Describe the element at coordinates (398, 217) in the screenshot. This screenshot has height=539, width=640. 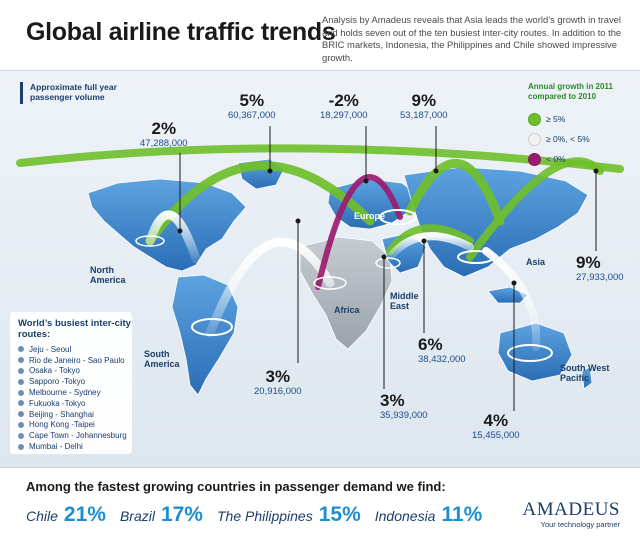
I see `hub-europe` at that location.